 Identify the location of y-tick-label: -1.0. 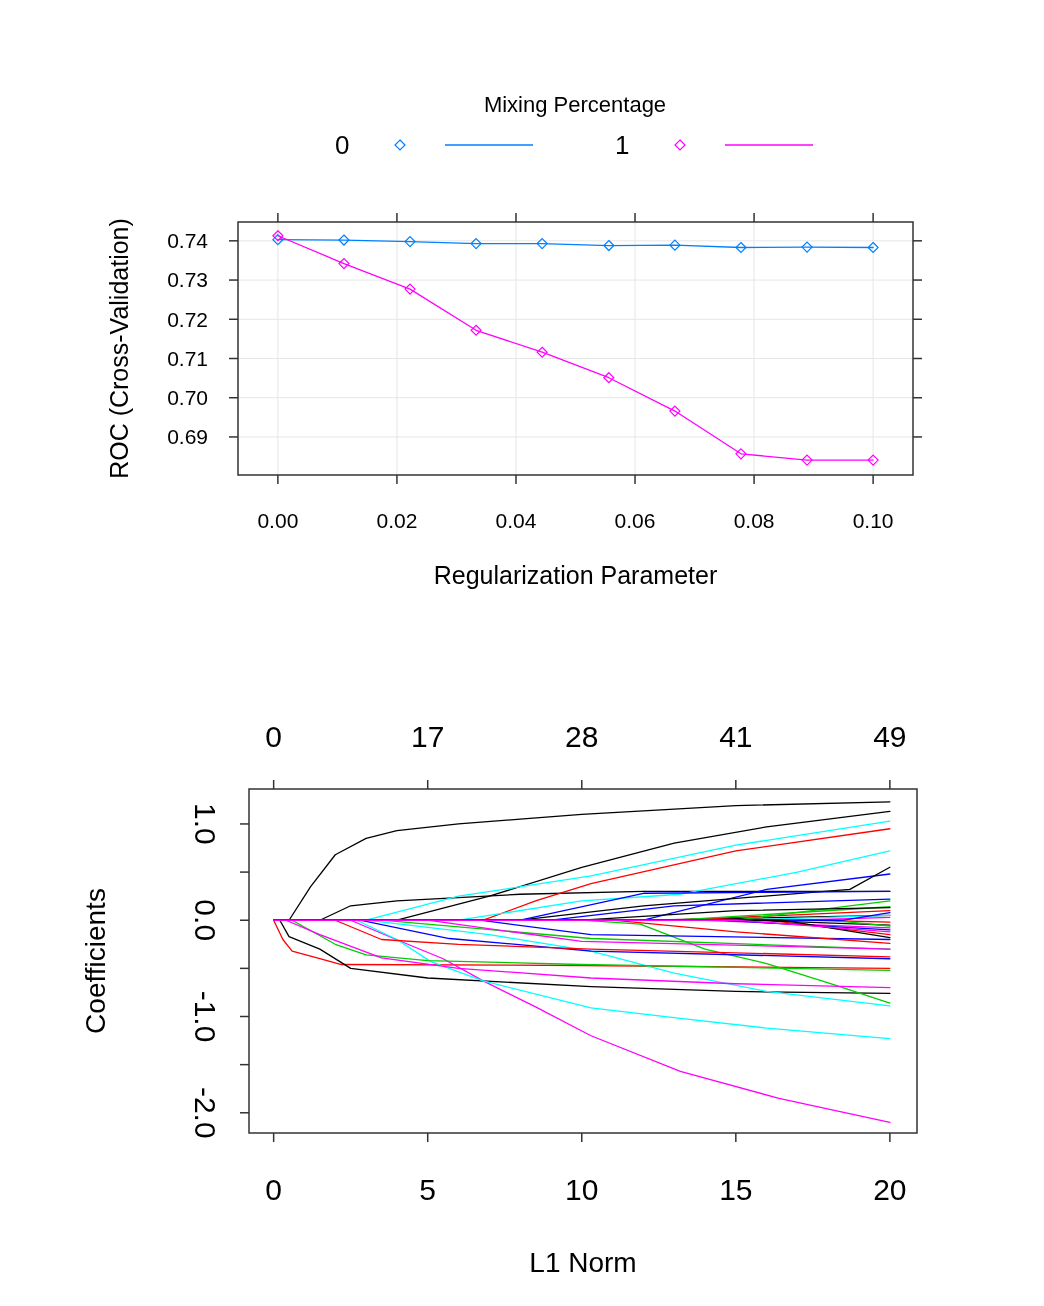
(205, 1016).